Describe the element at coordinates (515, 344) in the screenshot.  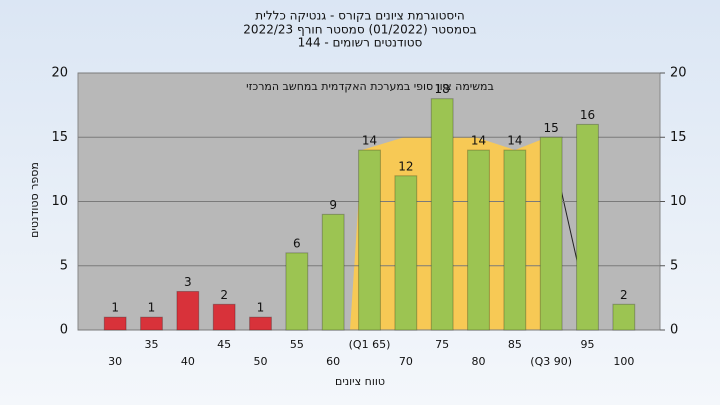
I see `x-tick-label: 85` at that location.